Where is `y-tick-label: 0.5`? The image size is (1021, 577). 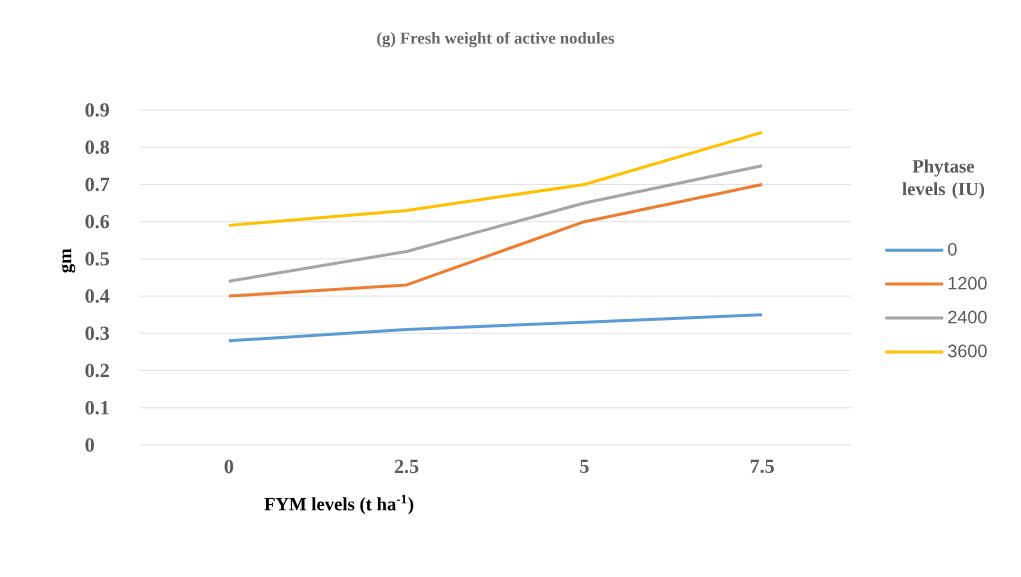 y-tick-label: 0.5 is located at coordinates (97, 259).